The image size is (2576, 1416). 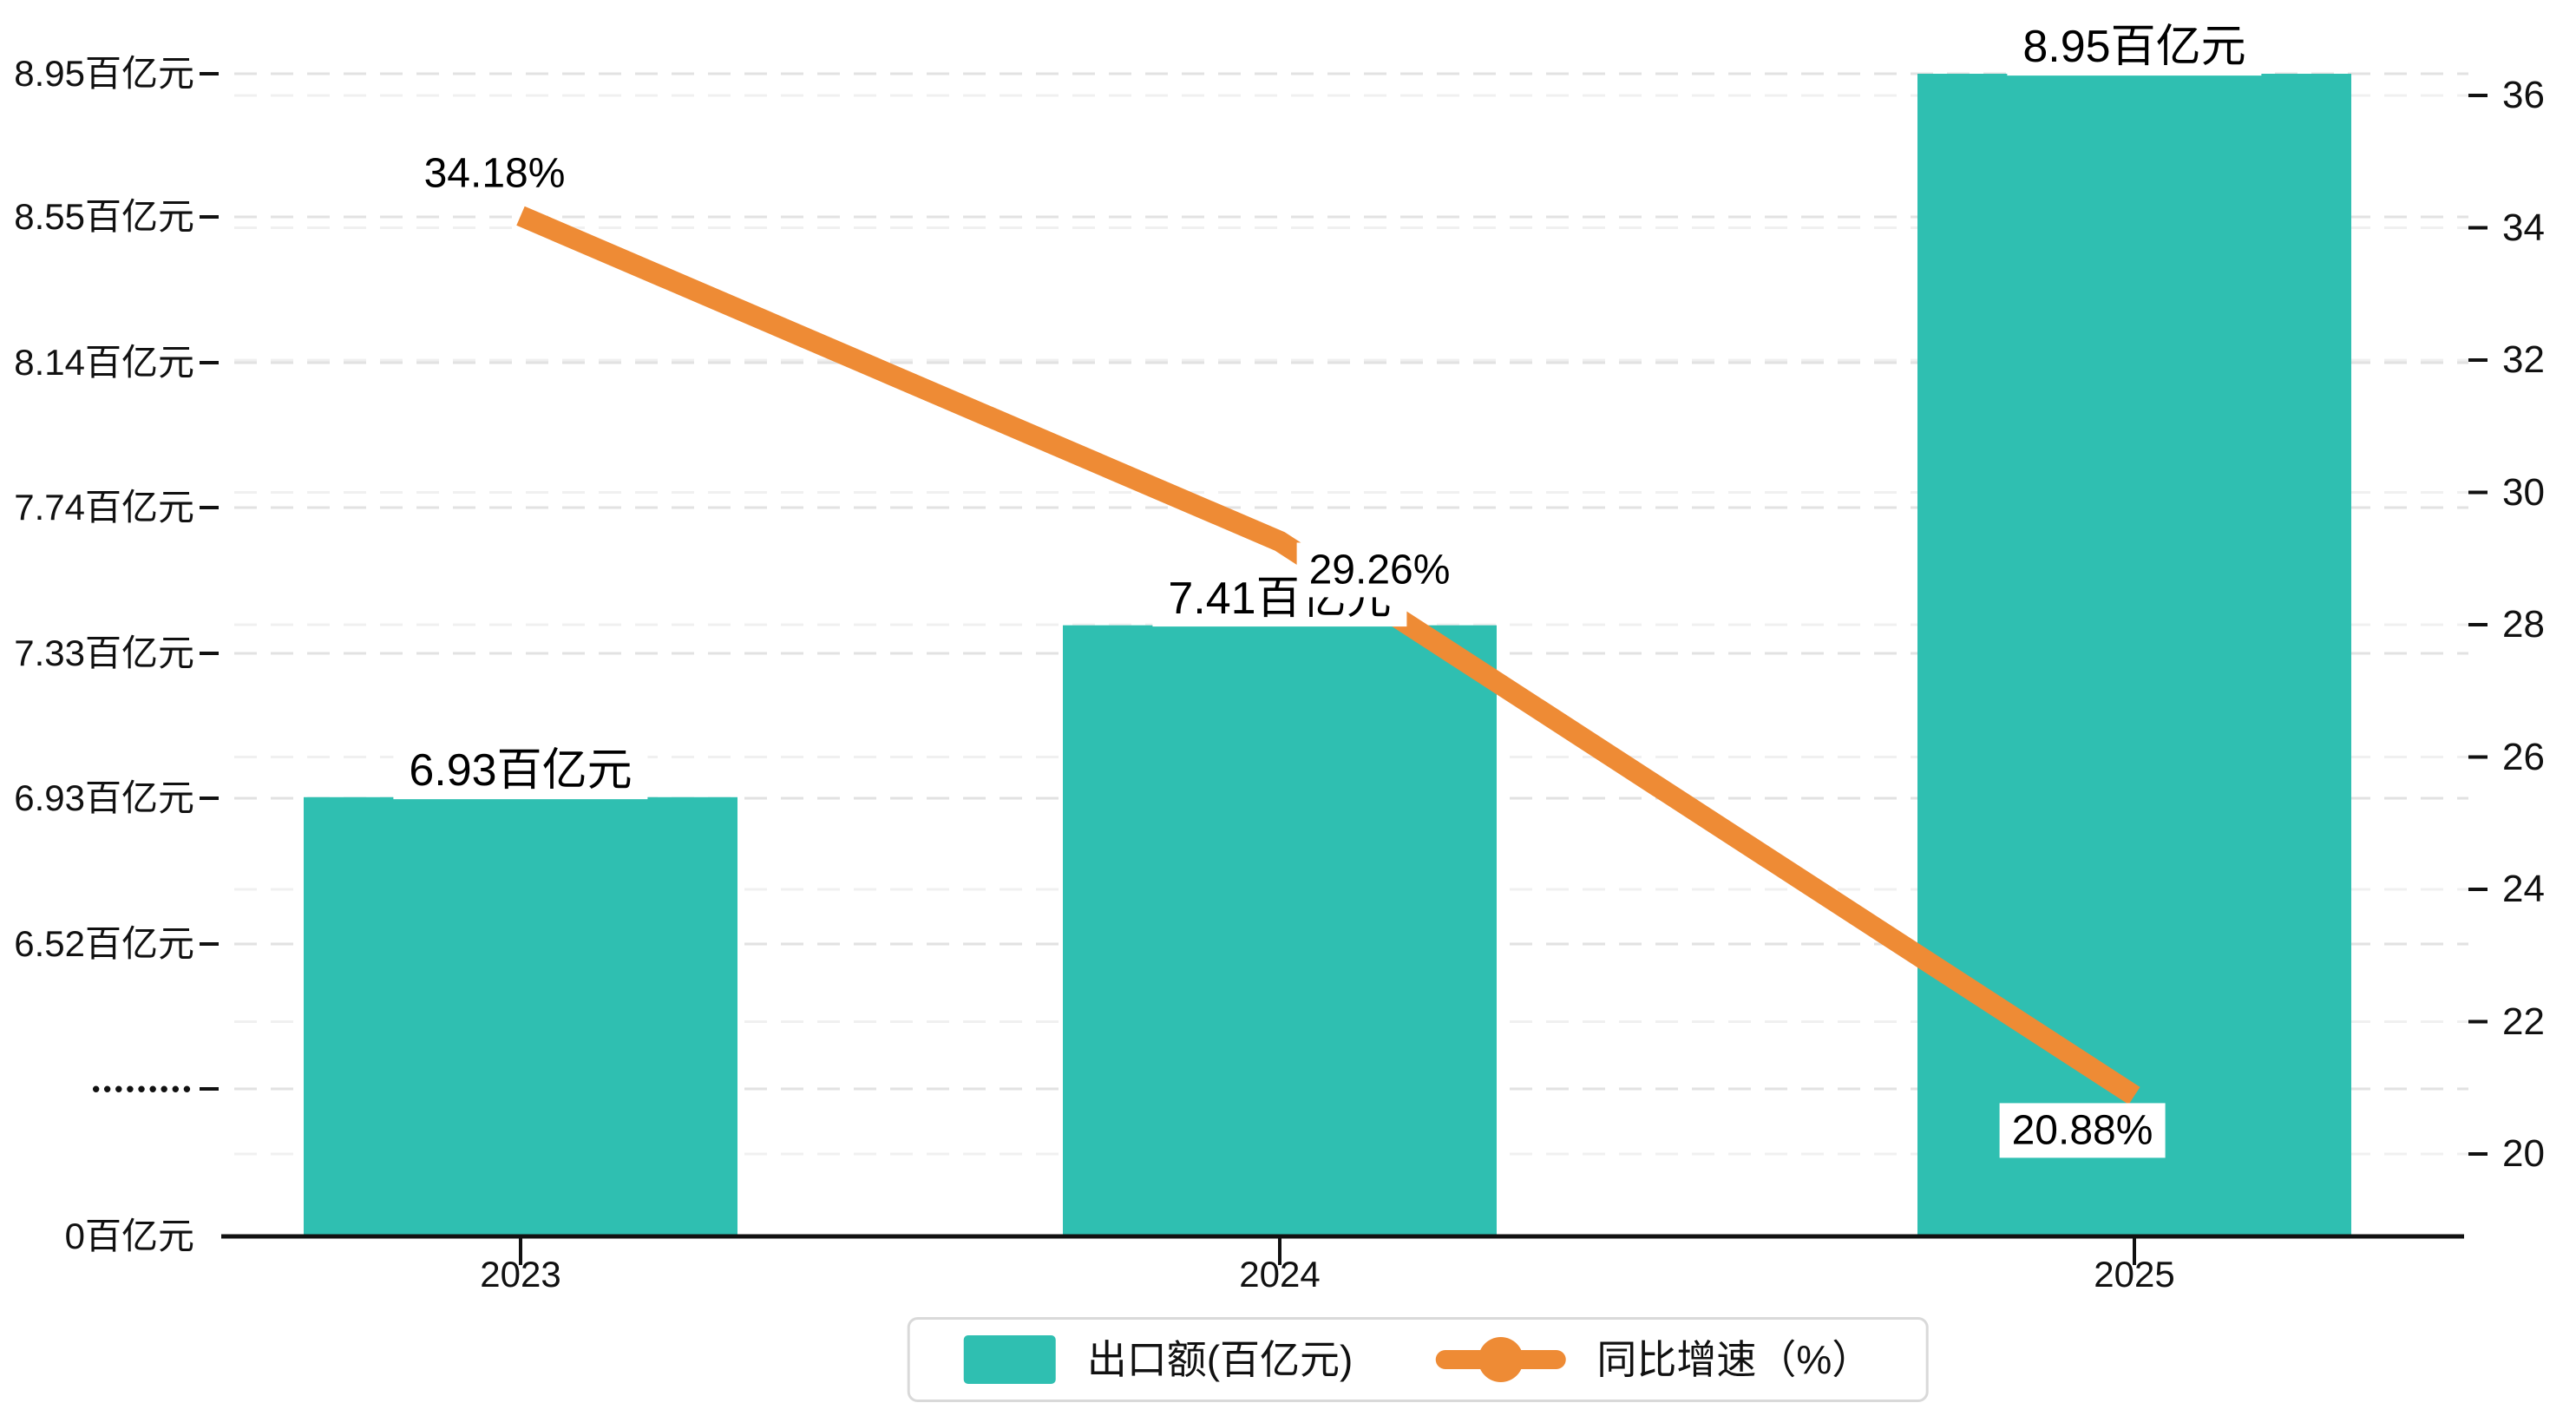 I want to click on line-marker-dot, so click(x=1501, y=1359).